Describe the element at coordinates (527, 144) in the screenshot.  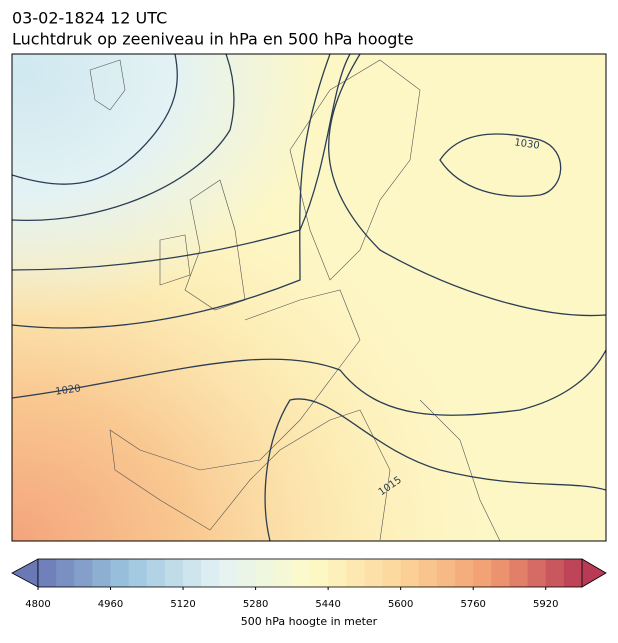
I see `isobar-label: 1030` at that location.